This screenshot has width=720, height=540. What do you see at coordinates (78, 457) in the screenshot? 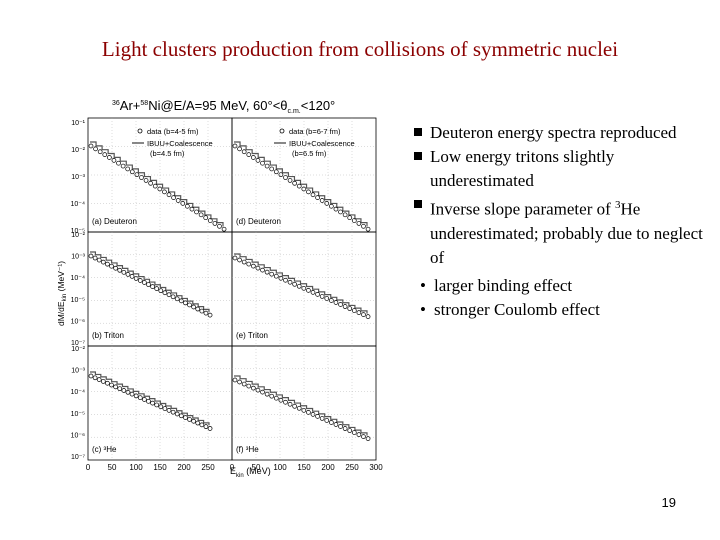
I see `y-tick-label: 10⁻⁷` at bounding box center [78, 457].